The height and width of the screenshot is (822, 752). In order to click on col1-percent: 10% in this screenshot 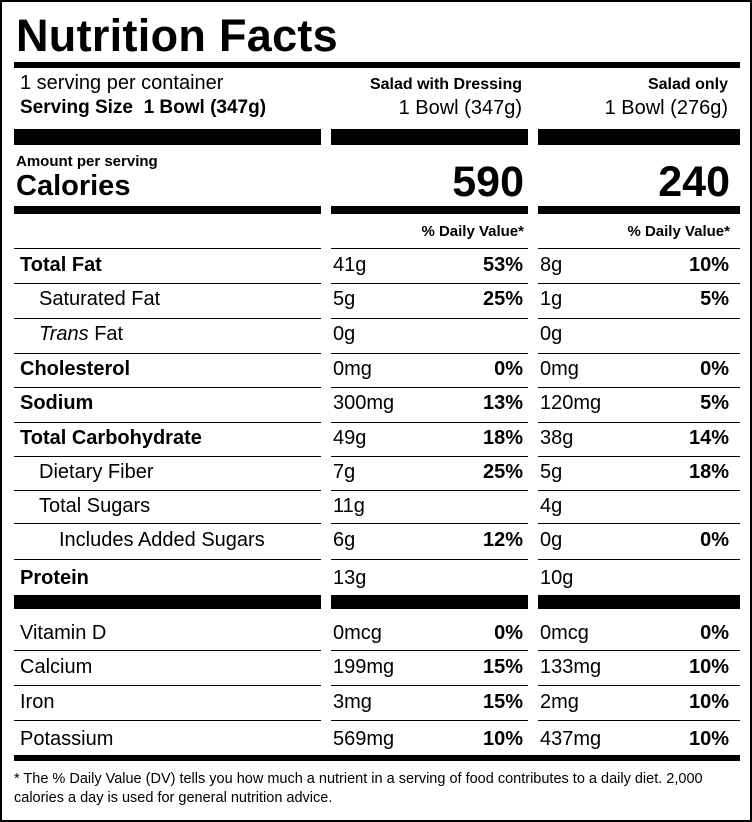, I will do `click(502, 739)`.